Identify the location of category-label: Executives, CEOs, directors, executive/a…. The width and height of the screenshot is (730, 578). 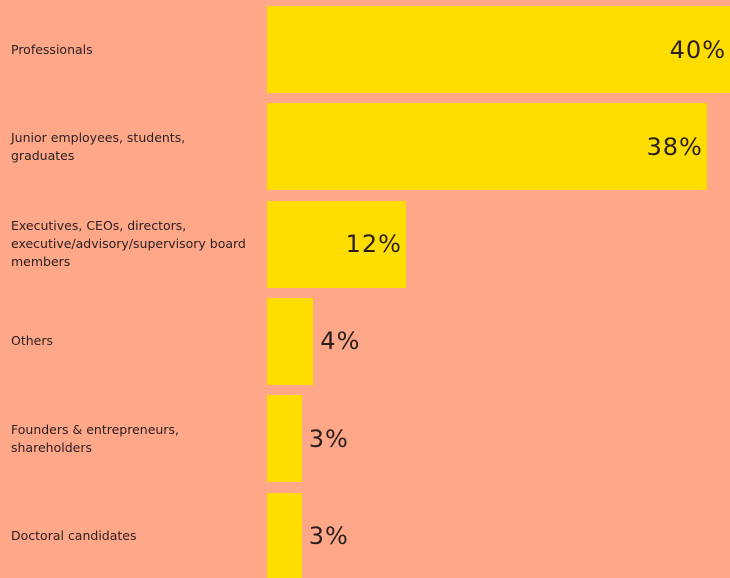
(128, 244).